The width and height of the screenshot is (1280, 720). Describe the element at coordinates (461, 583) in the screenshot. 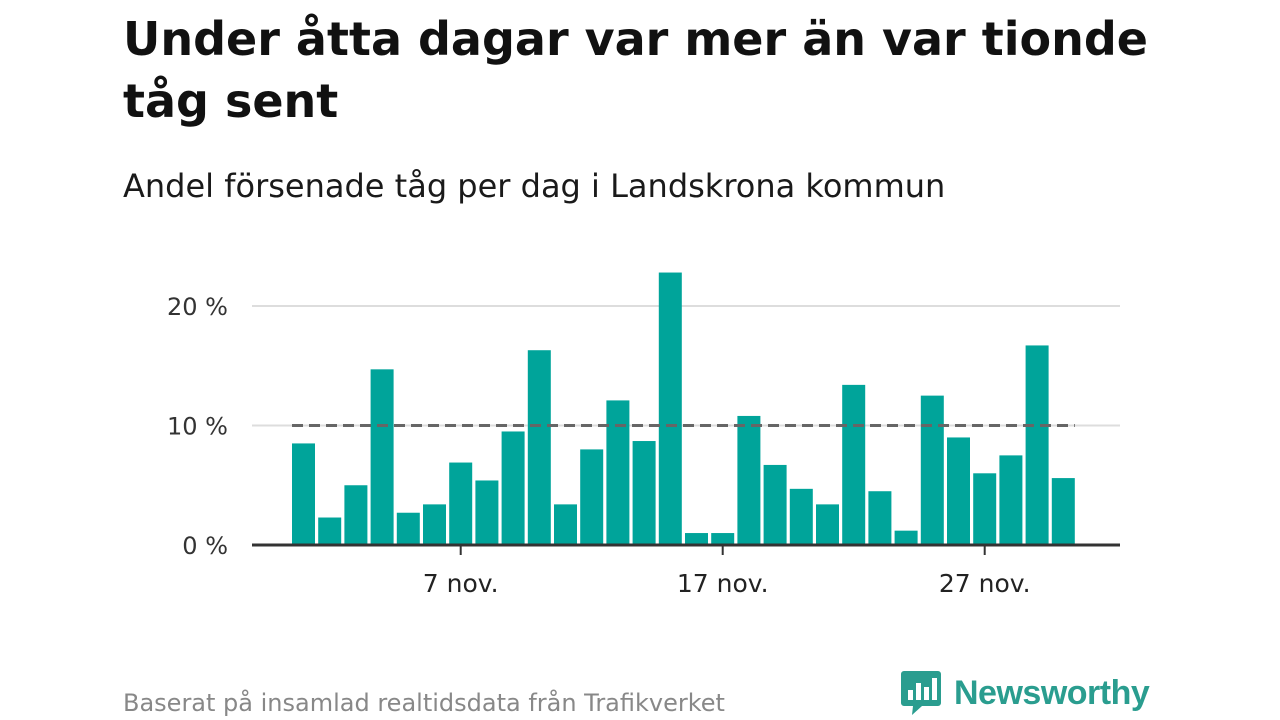

I see `x-tick-label: 7 nov.` at that location.